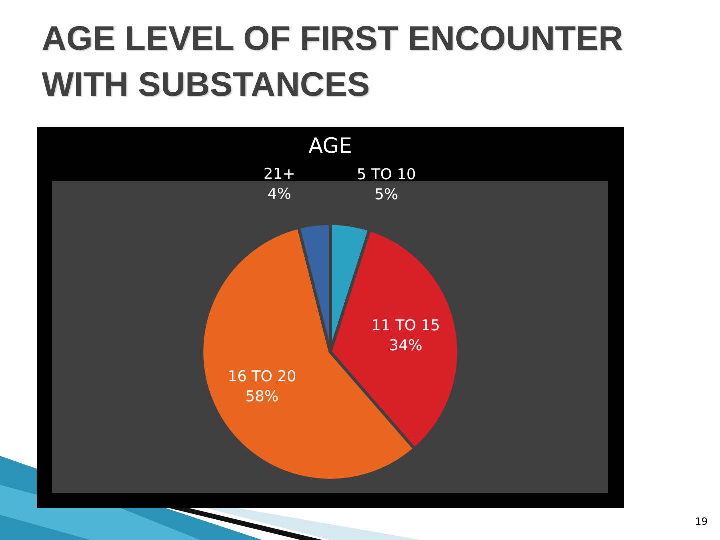 The image size is (720, 540). I want to click on chart-title: AGE LEVEL OF FIRST ENCOUNTER WITH SUBSTANCES, so click(333, 62).